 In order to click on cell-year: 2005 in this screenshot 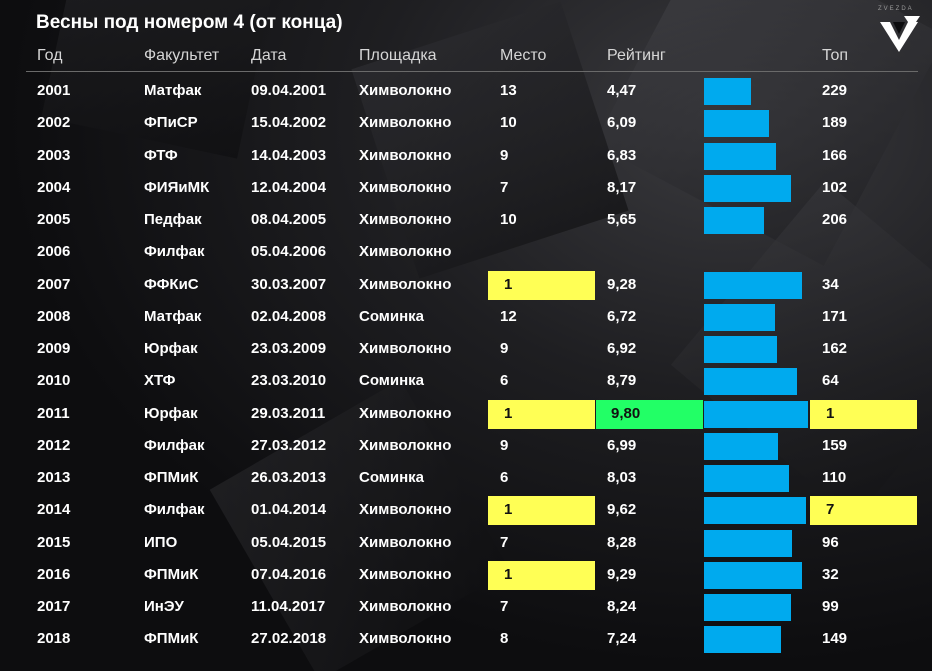, I will do `click(54, 219)`.